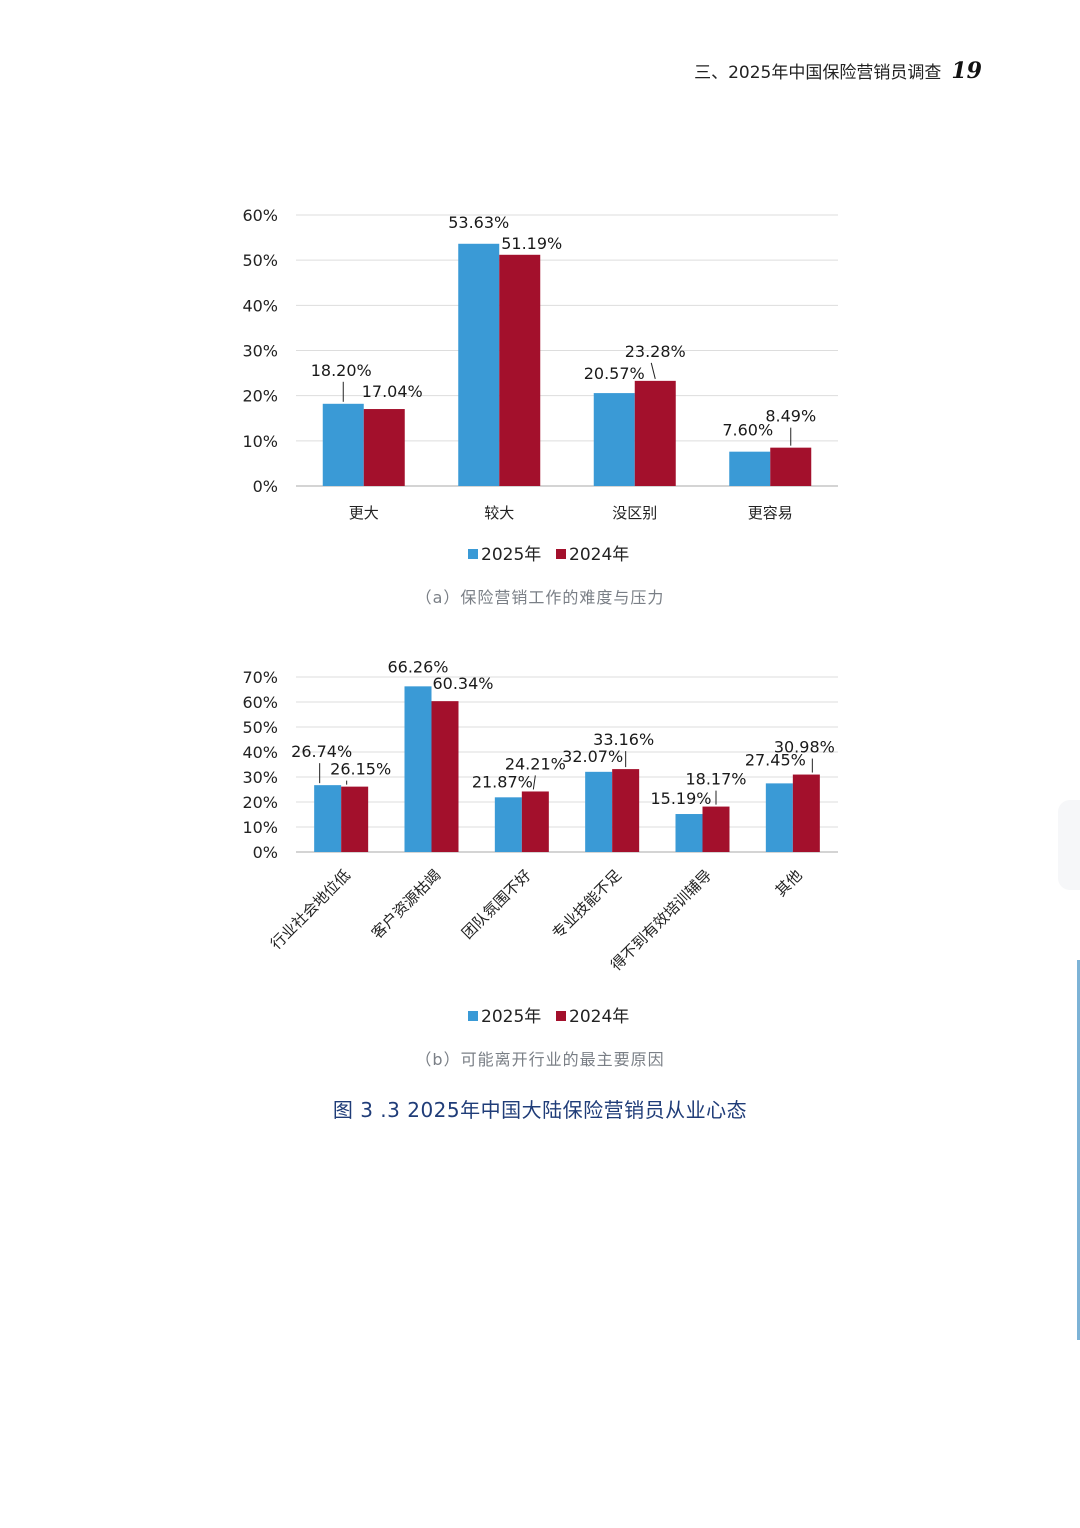 The width and height of the screenshot is (1080, 1528). What do you see at coordinates (496, 904) in the screenshot?
I see `x-tick-label: 团队氛围不好` at bounding box center [496, 904].